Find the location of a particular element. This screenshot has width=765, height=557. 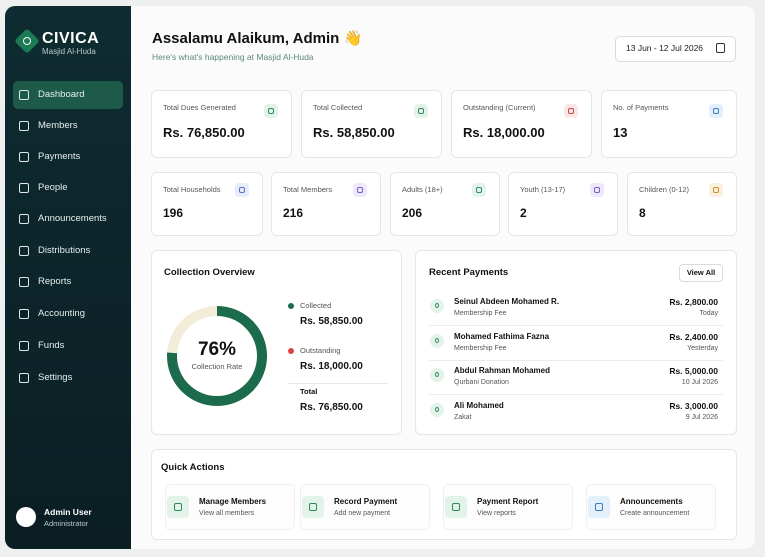

nav-item: Payments is located at coordinates (59, 156).